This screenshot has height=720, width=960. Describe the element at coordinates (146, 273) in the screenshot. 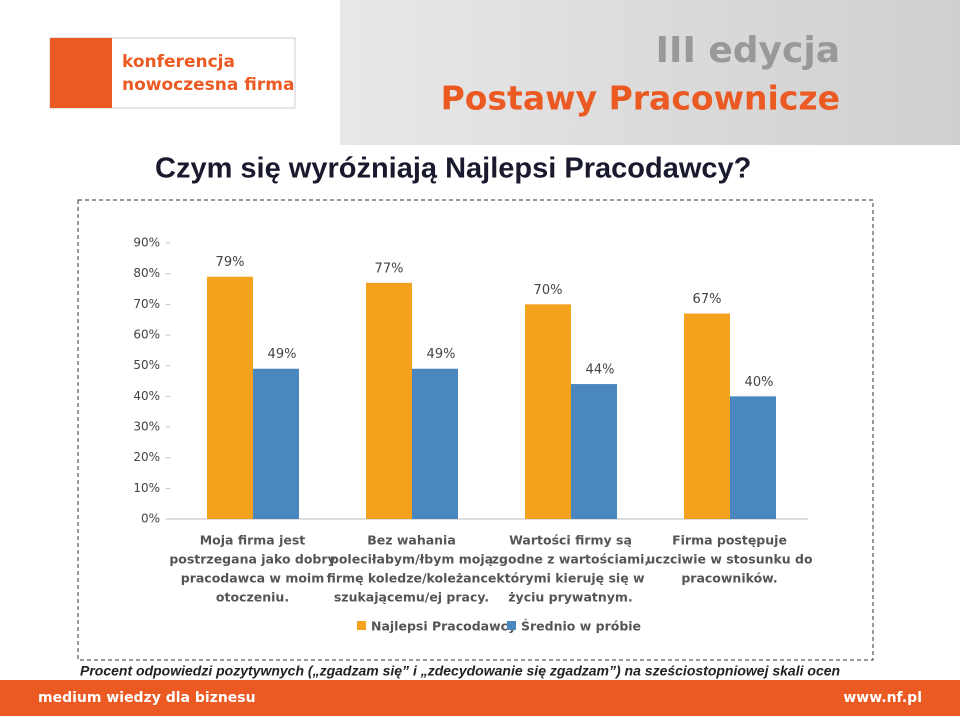

I see `y-tick-label: 80%` at that location.